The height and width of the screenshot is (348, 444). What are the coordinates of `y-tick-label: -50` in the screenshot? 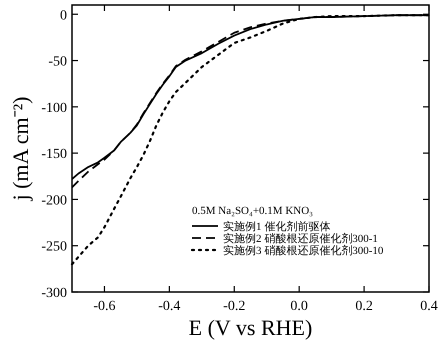 It's located at (57, 62).